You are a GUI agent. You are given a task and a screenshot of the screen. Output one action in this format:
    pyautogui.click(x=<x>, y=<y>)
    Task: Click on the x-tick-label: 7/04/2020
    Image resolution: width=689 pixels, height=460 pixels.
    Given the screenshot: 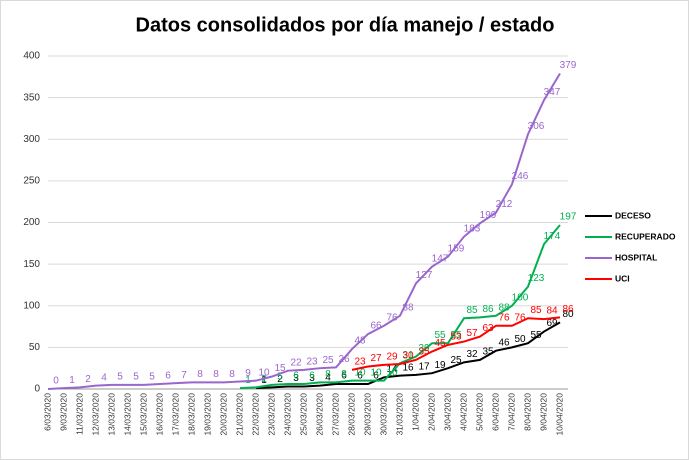 What is the action you would take?
    pyautogui.click(x=511, y=412)
    